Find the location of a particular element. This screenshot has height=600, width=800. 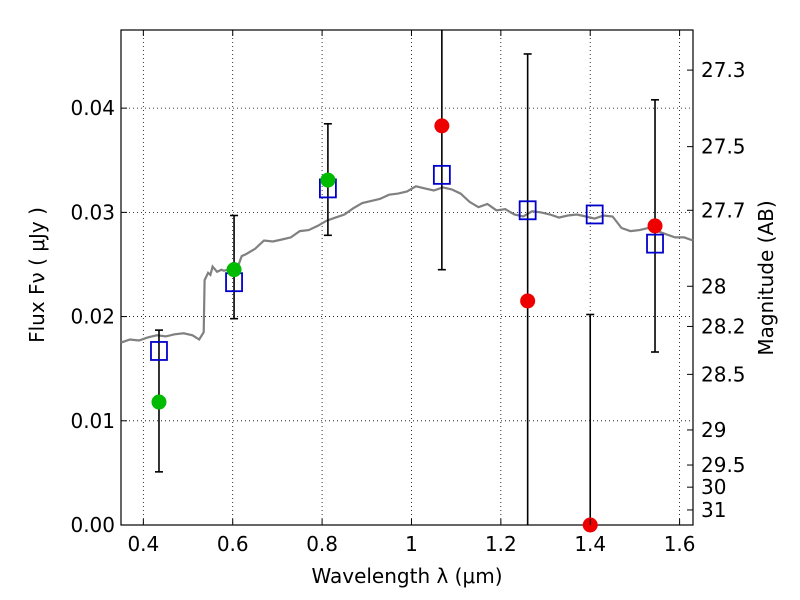

y2-tick-label: 27.3 is located at coordinates (723, 70).